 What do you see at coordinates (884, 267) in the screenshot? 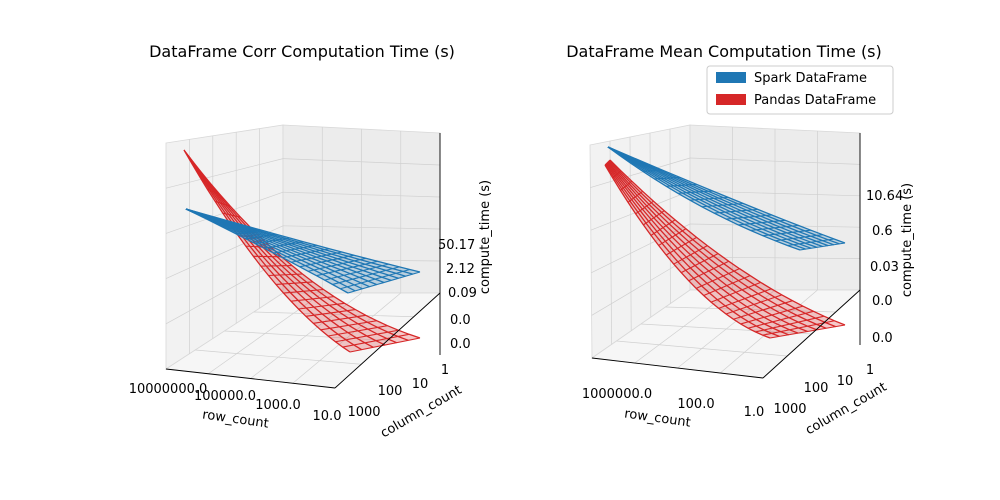
I see `z-tick-label: 0.03` at bounding box center [884, 267].